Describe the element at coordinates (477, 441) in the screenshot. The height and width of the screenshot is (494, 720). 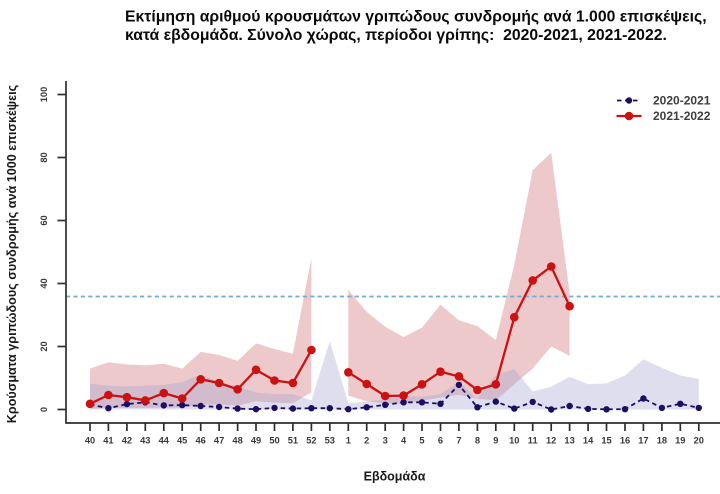
I see `svg-text: 8` at that location.